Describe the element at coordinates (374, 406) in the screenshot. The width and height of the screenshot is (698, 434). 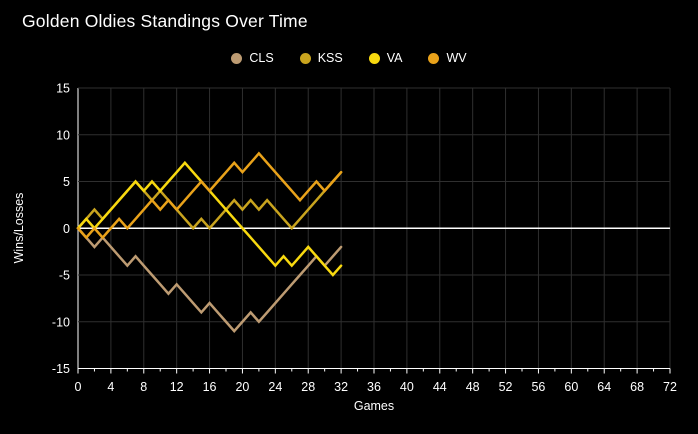
I see `x-axis-title: Games` at that location.